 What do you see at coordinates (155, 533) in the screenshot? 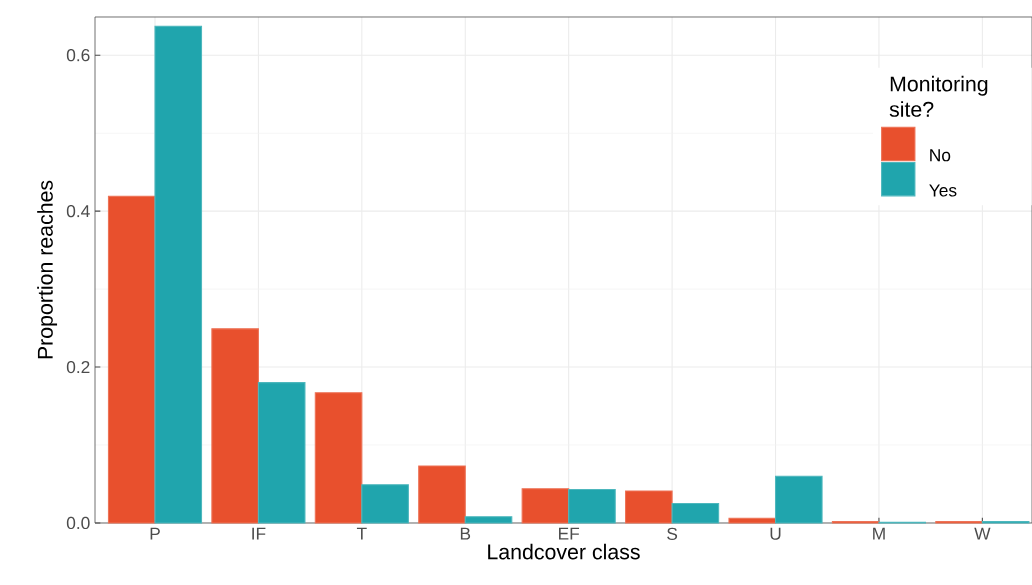
I see `x-tick-label: P` at bounding box center [155, 533].